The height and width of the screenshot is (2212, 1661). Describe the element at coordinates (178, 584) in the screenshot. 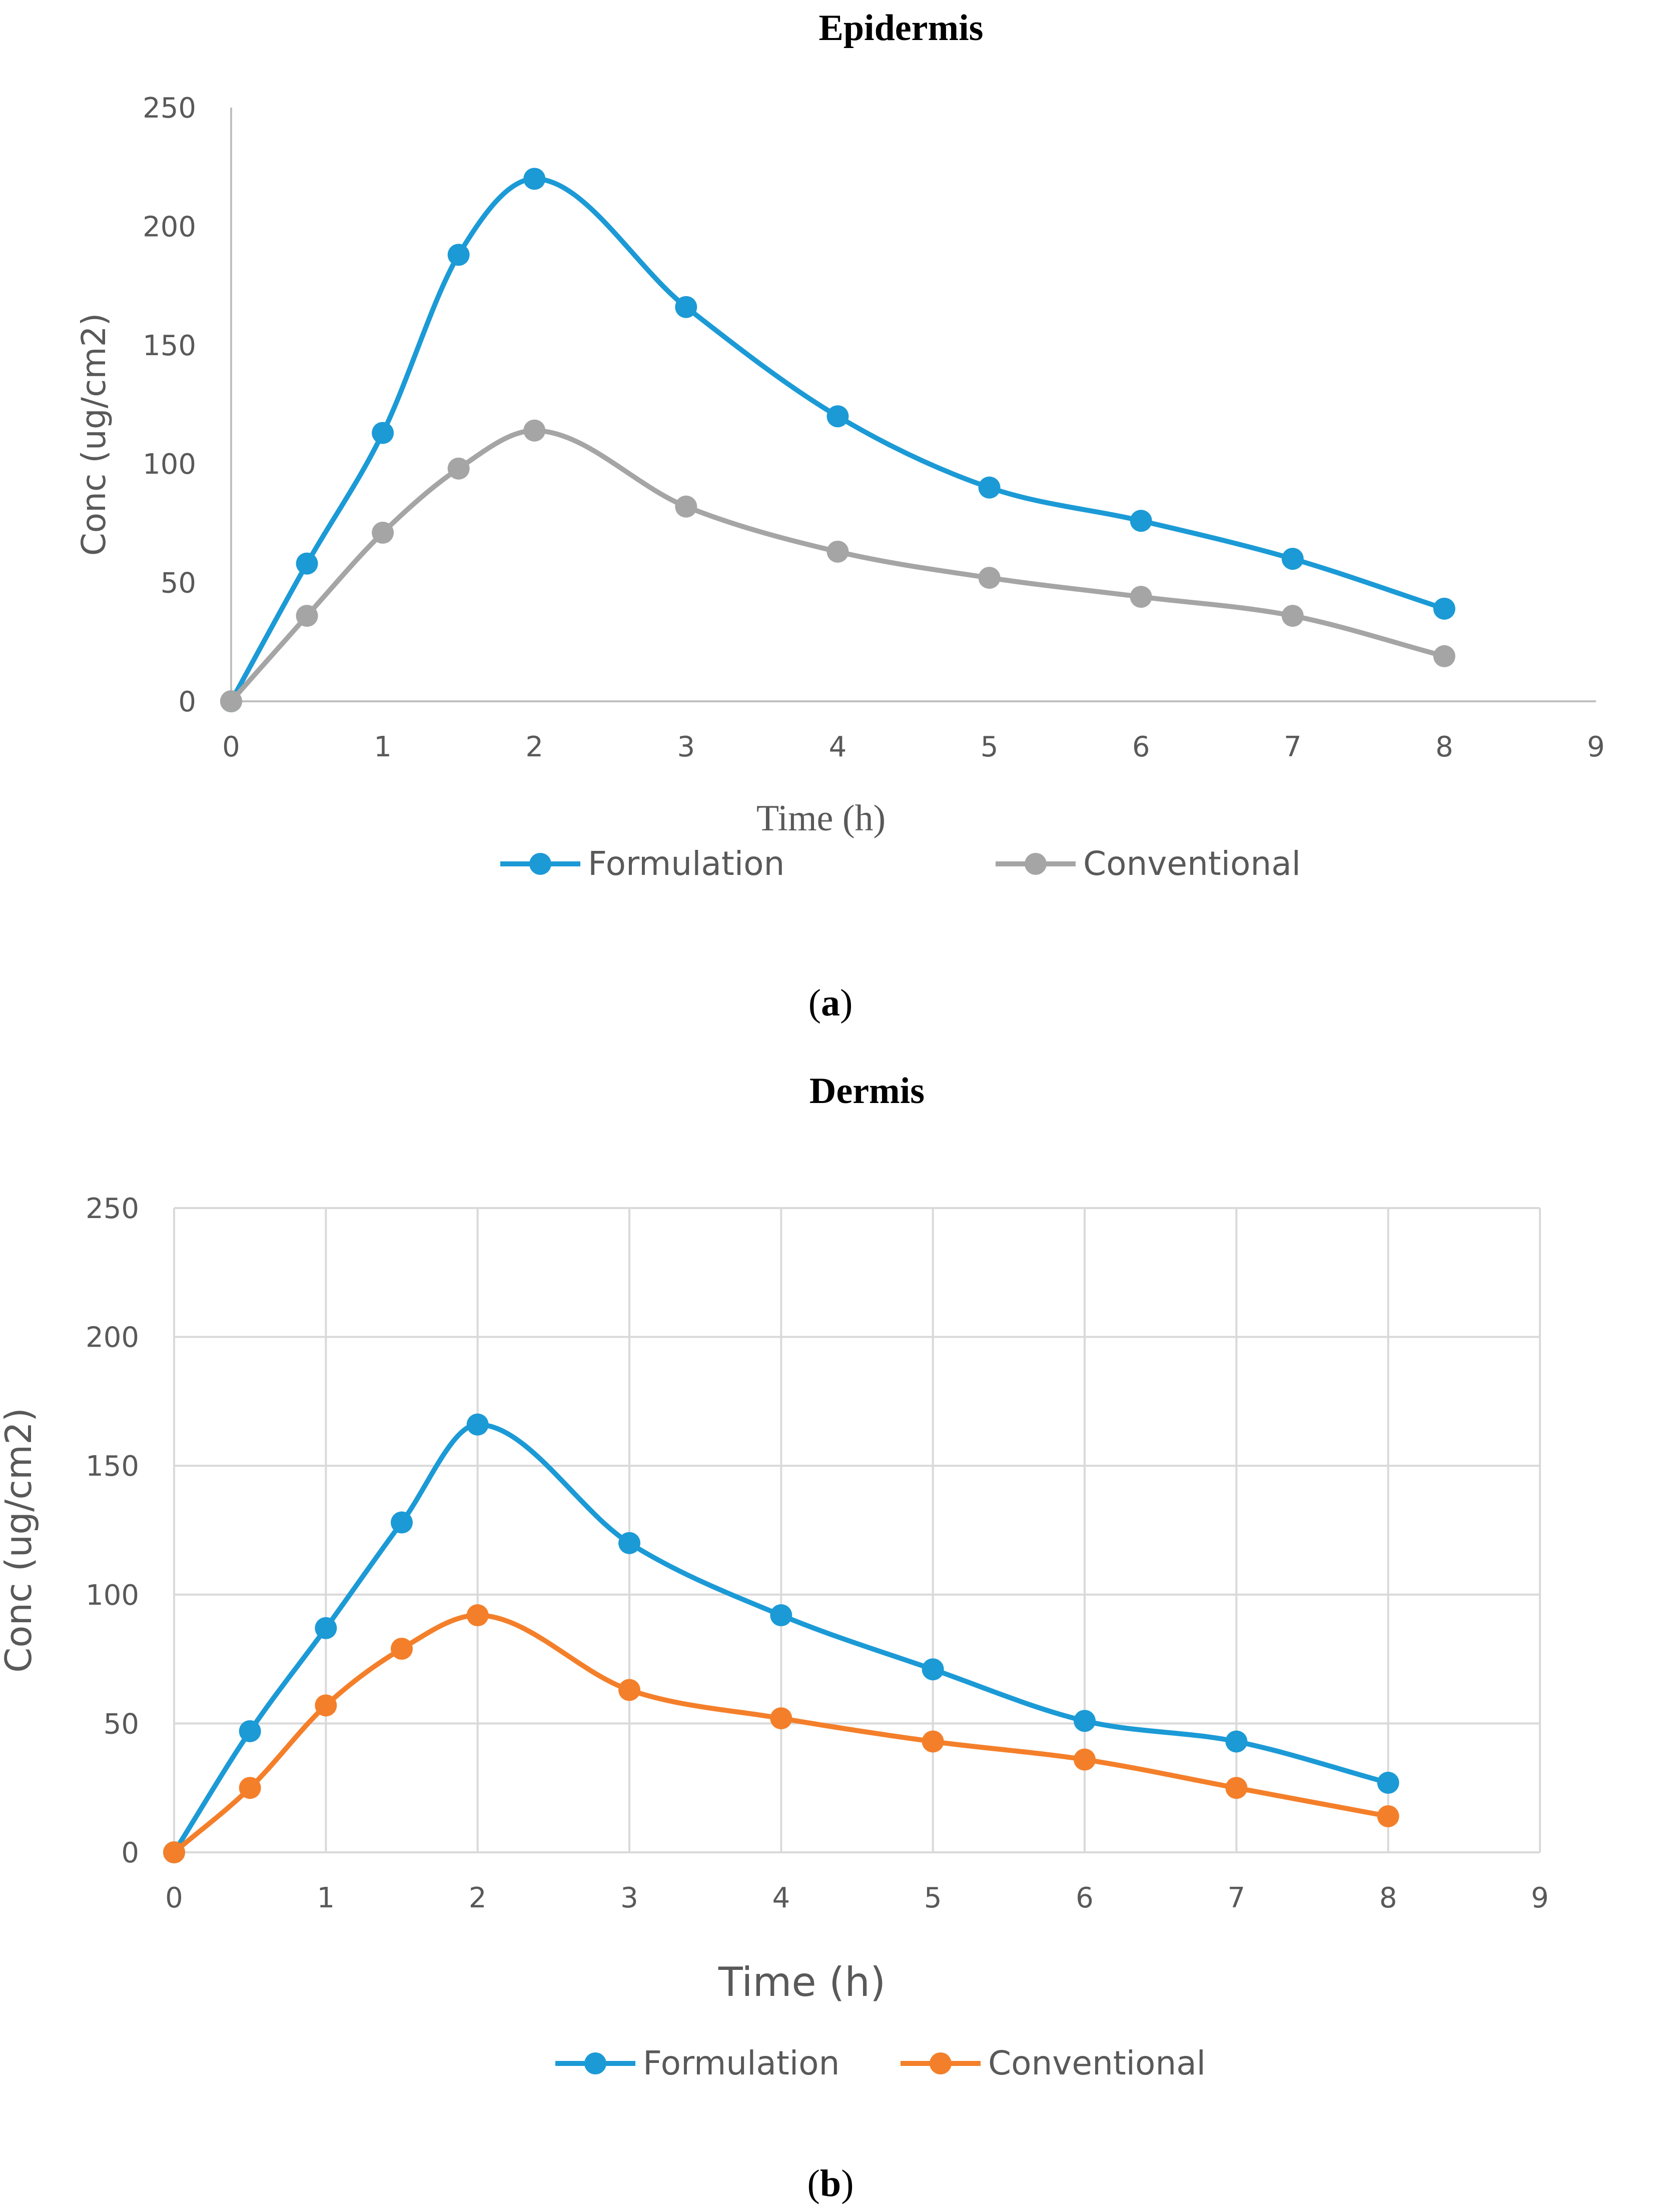

I see `y-tick-label: 50` at that location.